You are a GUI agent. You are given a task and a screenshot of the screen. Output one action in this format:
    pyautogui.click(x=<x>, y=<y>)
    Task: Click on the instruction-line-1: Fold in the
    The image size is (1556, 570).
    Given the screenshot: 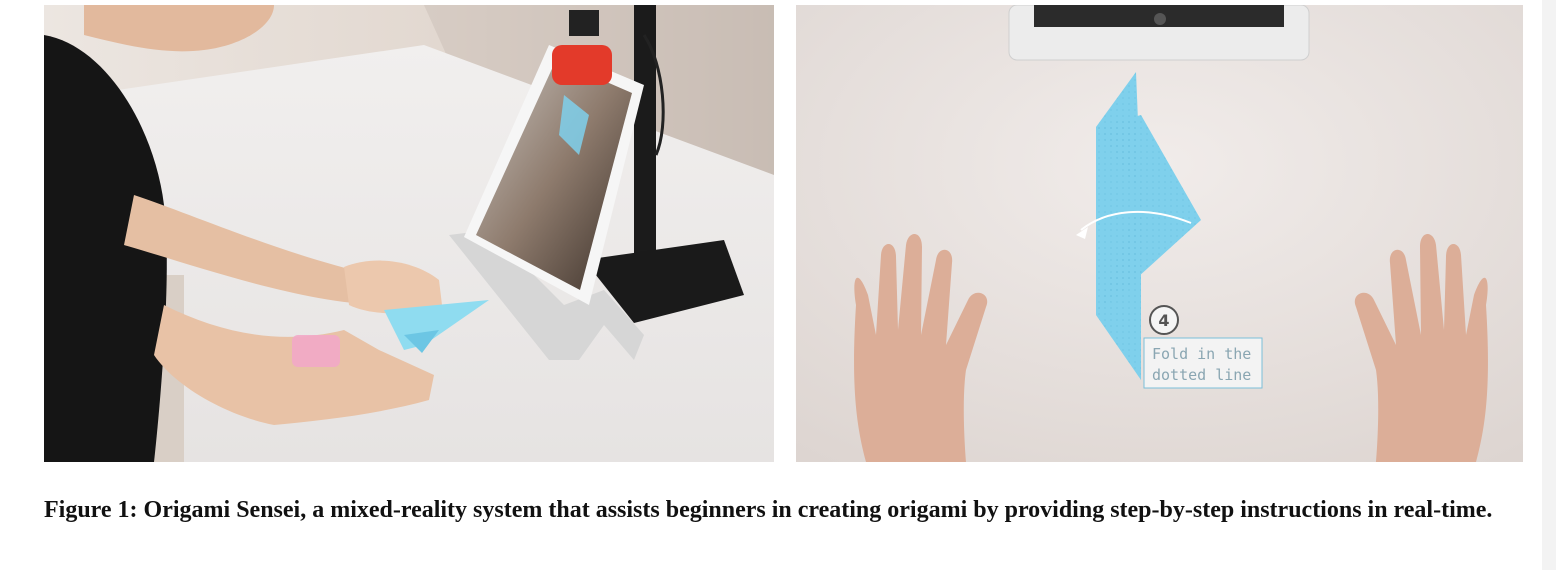 What is the action you would take?
    pyautogui.click(x=1201, y=354)
    